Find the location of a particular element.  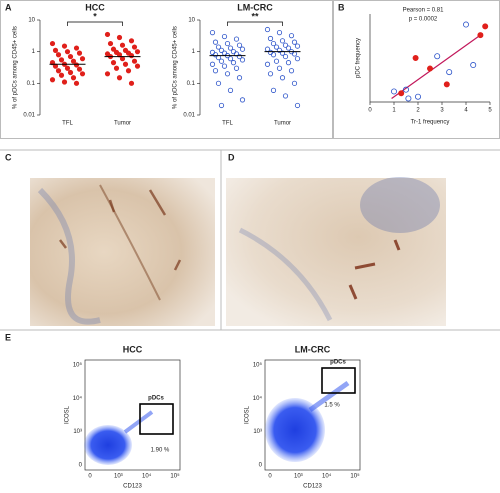

axes is located at coordinates (429, 58).